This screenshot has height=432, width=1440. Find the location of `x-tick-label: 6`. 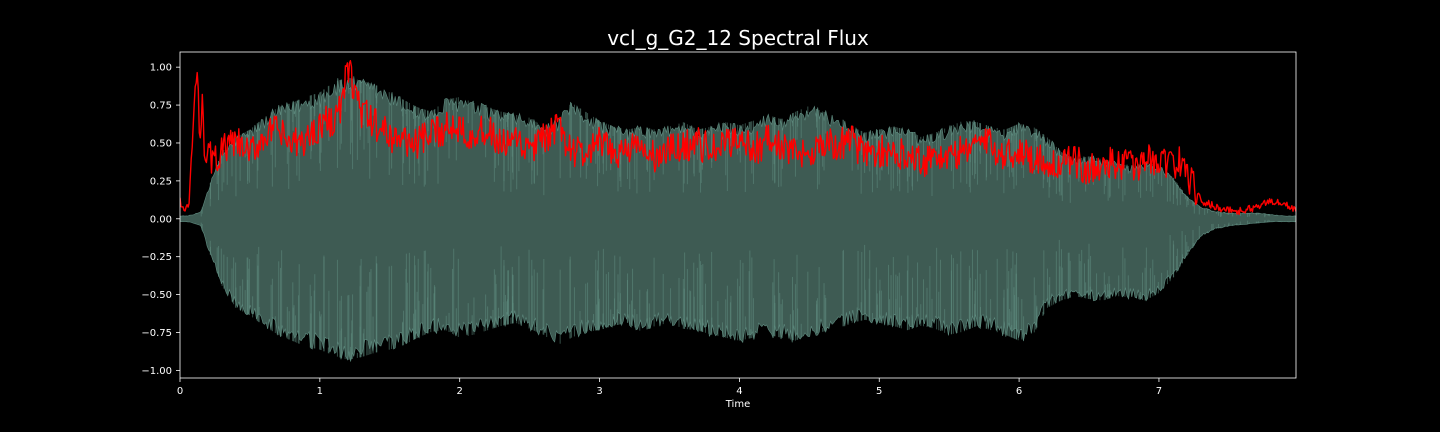

x-tick-label: 6 is located at coordinates (1019, 391).